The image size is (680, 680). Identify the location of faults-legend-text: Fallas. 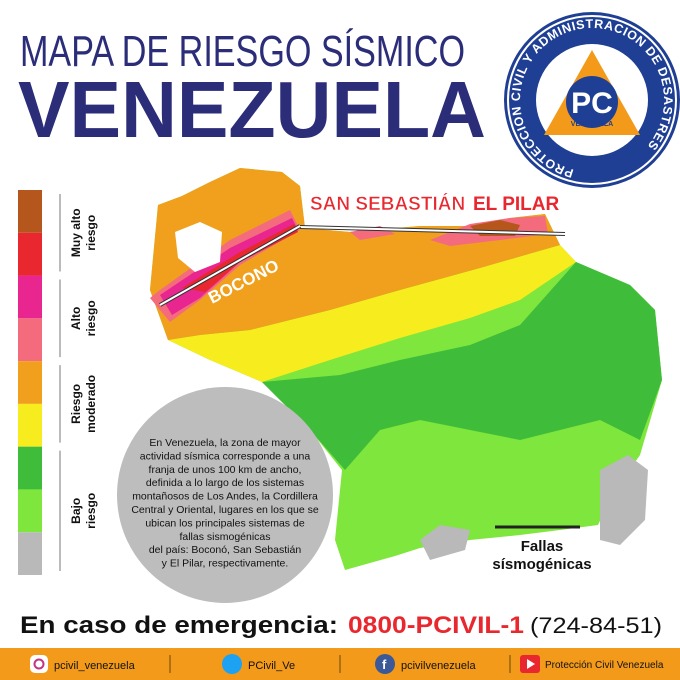
(542, 546).